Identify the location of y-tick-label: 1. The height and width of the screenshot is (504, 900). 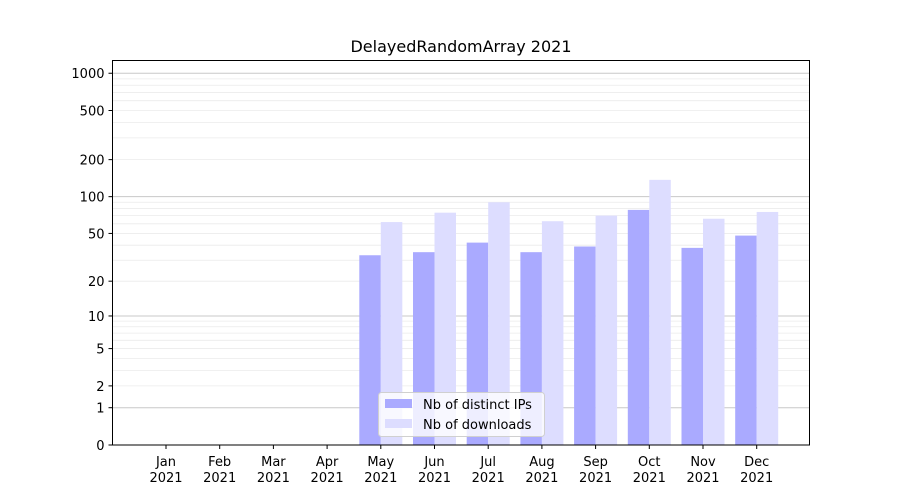
(100, 409).